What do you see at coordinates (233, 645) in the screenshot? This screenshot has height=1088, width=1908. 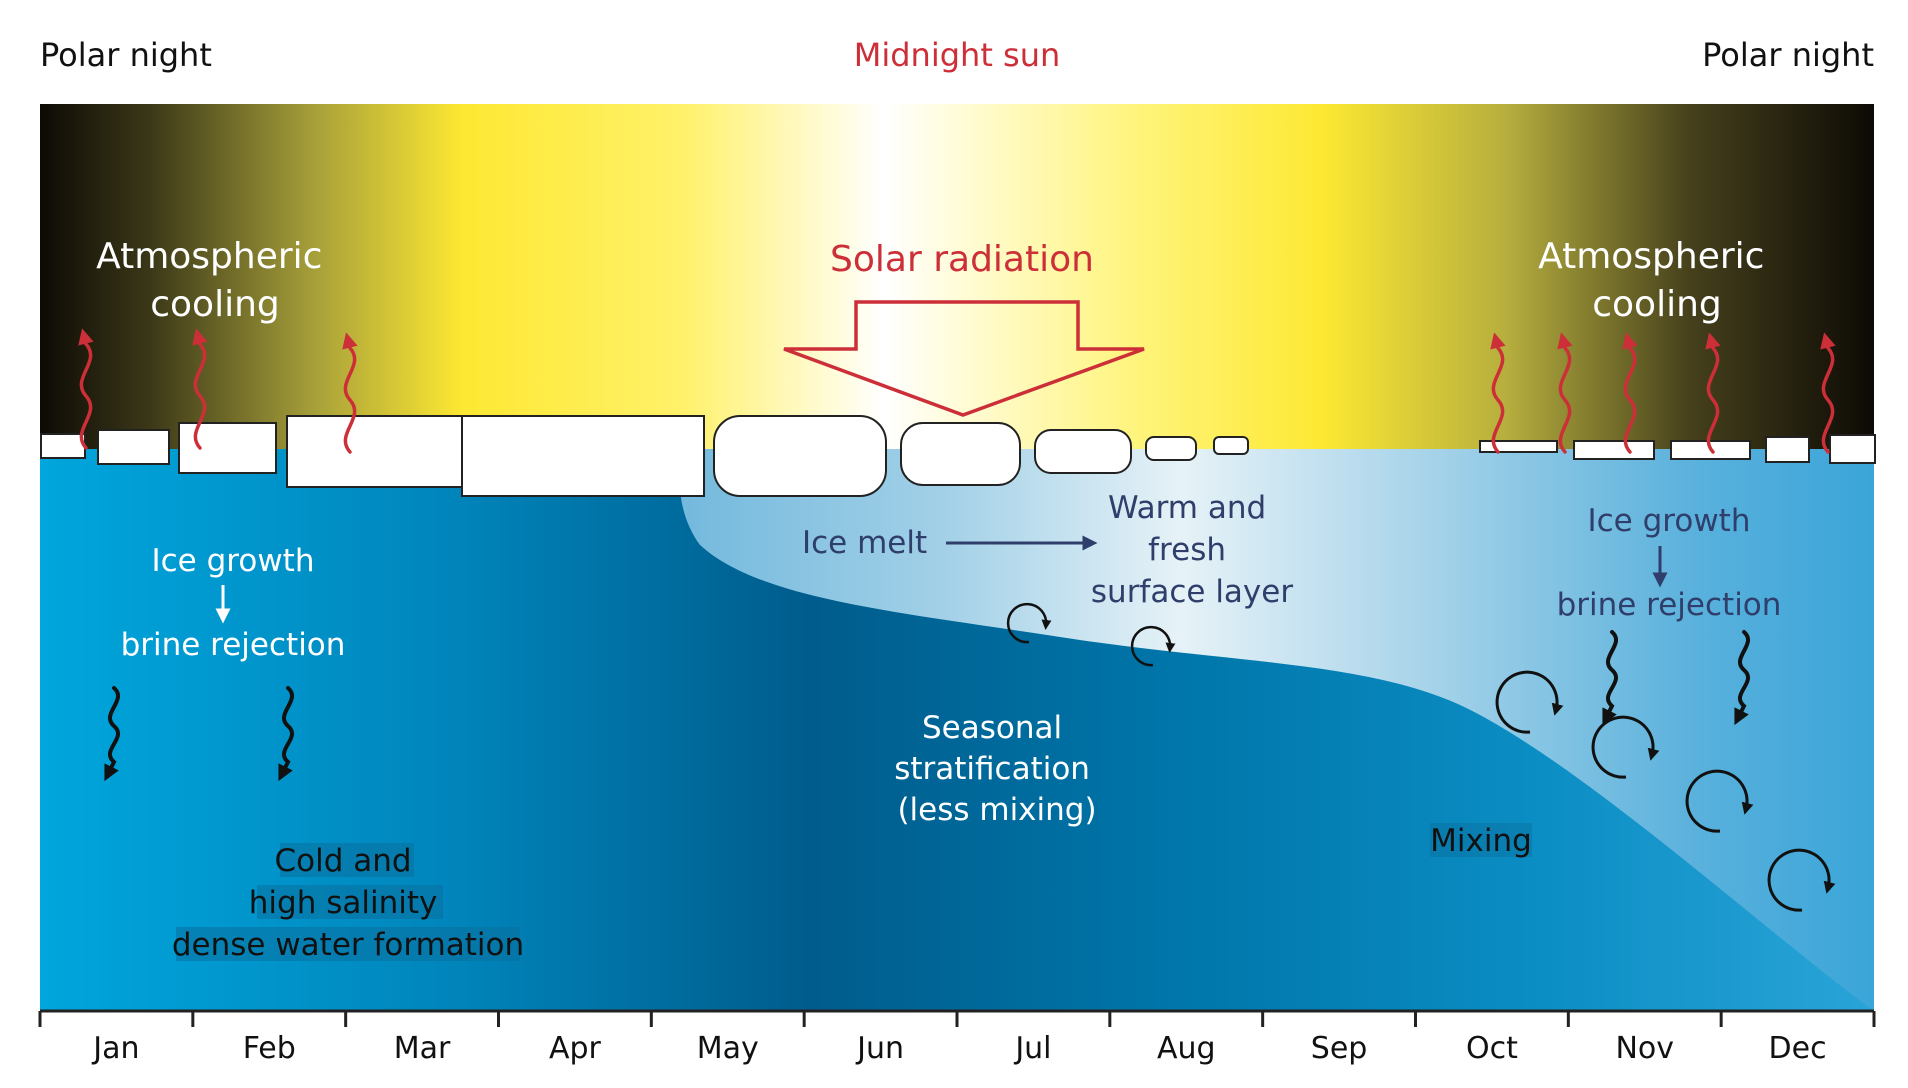 I see `brine-rejection-left-label: brine rejection` at bounding box center [233, 645].